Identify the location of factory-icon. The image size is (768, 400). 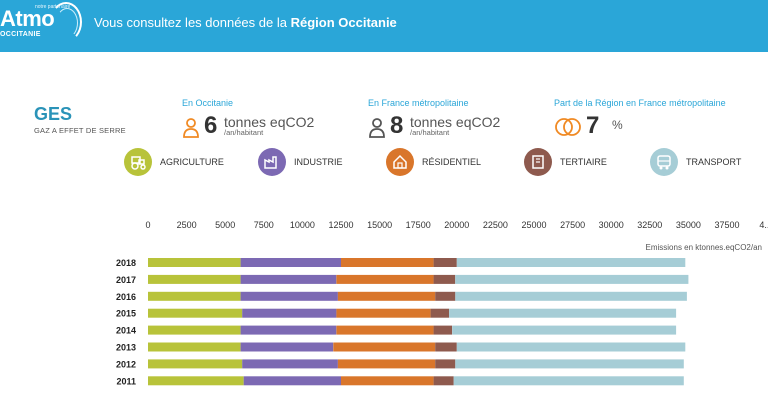
(270, 162).